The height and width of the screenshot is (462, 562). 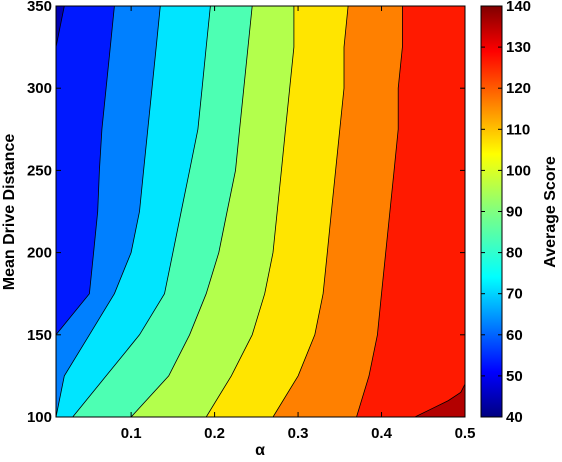 I want to click on x-tick-label: 0.4, so click(x=382, y=433).